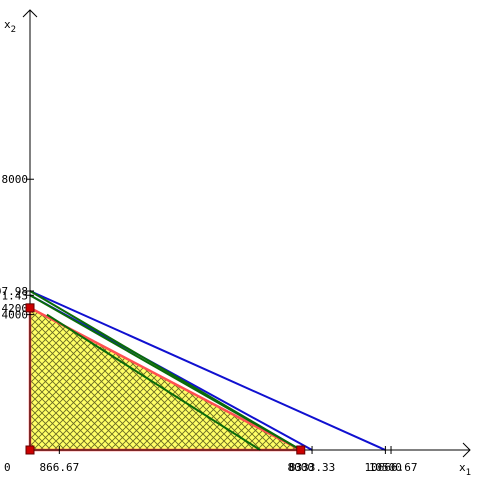 The width and height of the screenshot is (480, 480). What do you see at coordinates (14, 295) in the screenshot?
I see `y-tick-label-3: 4571.43` at bounding box center [14, 295].